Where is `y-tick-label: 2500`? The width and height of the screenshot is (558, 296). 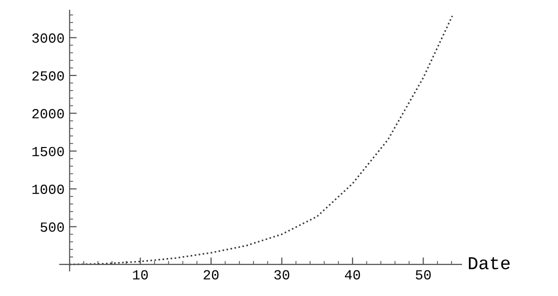
y-tick-label: 2500 is located at coordinates (48, 76).